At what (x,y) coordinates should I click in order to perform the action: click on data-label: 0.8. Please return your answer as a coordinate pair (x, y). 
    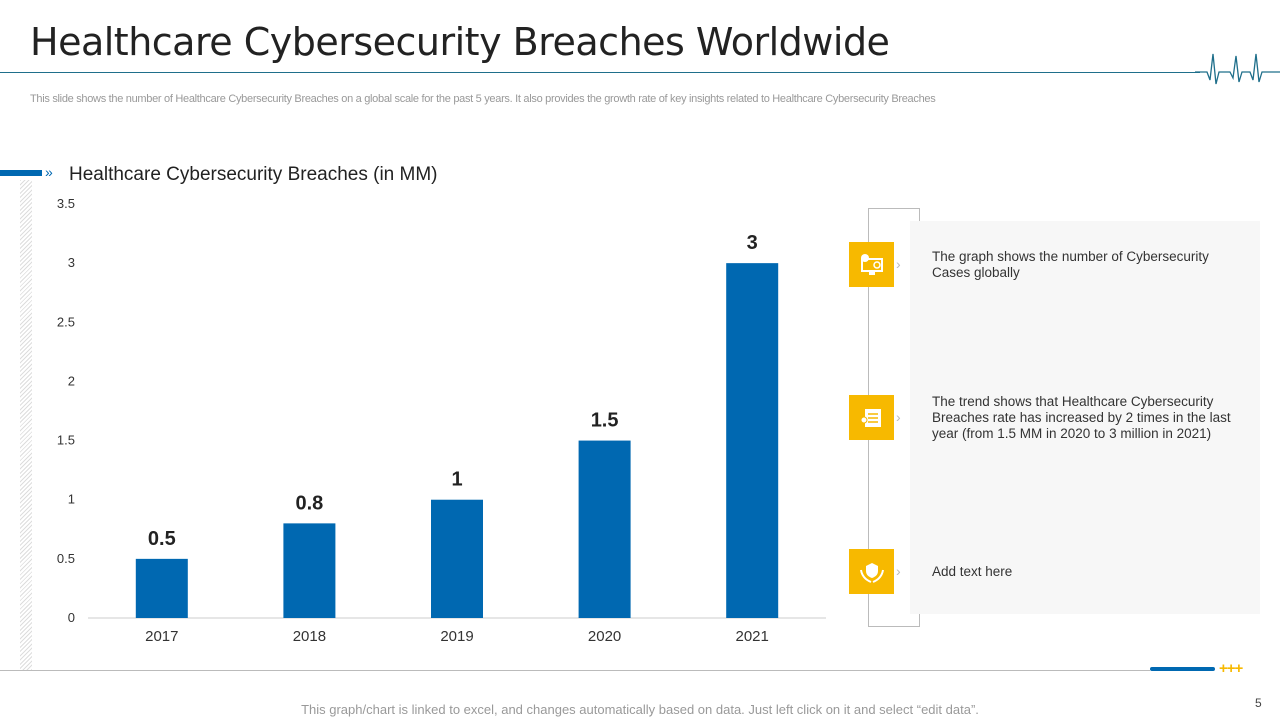
    Looking at the image, I should click on (309, 503).